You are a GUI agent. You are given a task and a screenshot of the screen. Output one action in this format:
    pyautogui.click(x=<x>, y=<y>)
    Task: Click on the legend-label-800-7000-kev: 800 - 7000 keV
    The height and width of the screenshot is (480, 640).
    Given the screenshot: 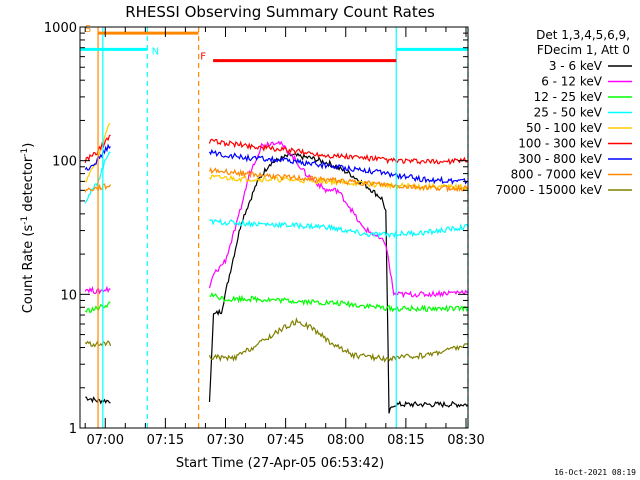 What is the action you would take?
    pyautogui.click(x=557, y=175)
    